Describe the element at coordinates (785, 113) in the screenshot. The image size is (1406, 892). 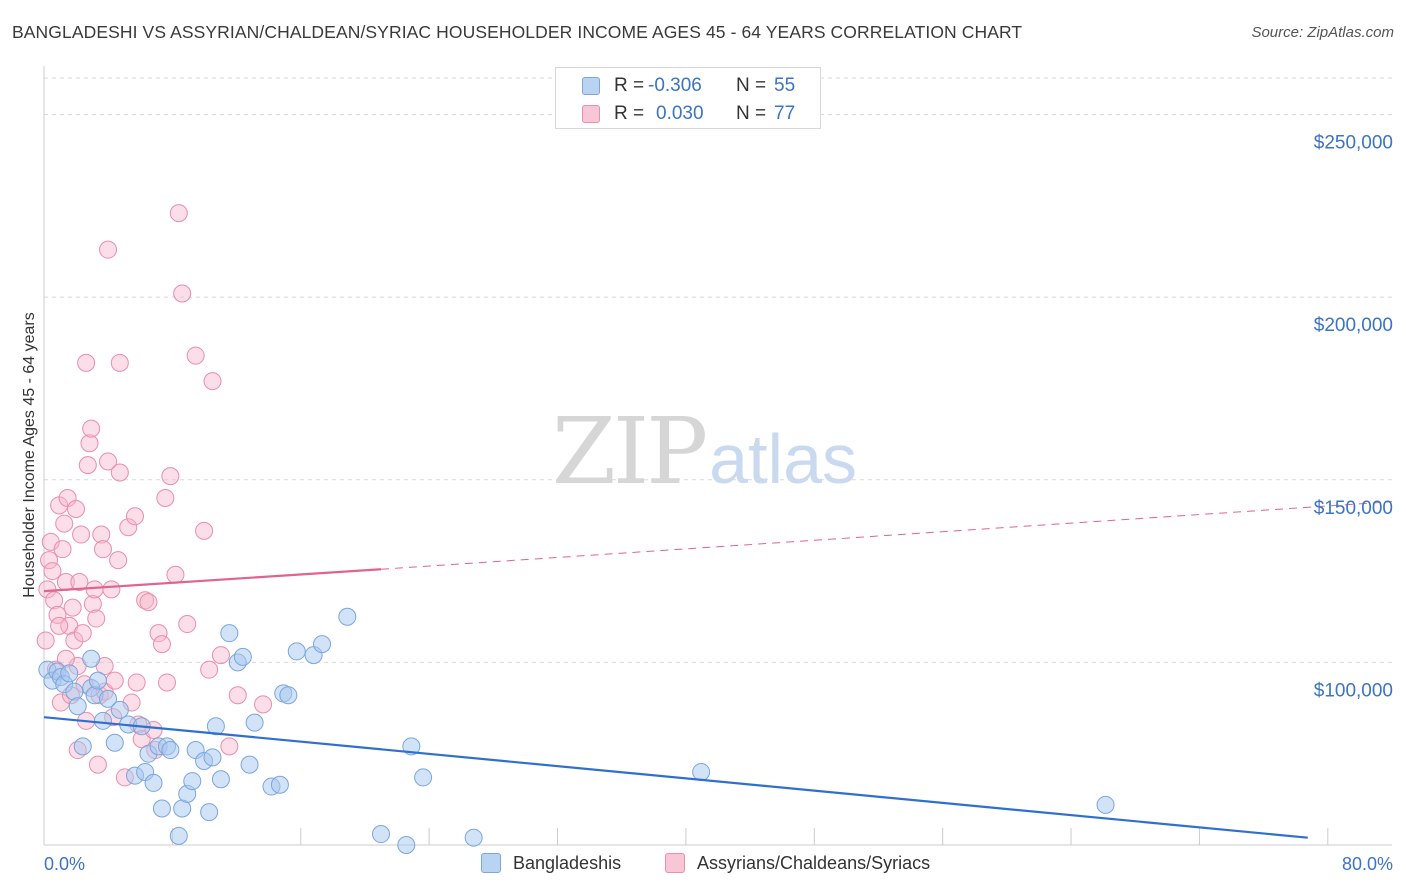
I see `n-value: 77` at that location.